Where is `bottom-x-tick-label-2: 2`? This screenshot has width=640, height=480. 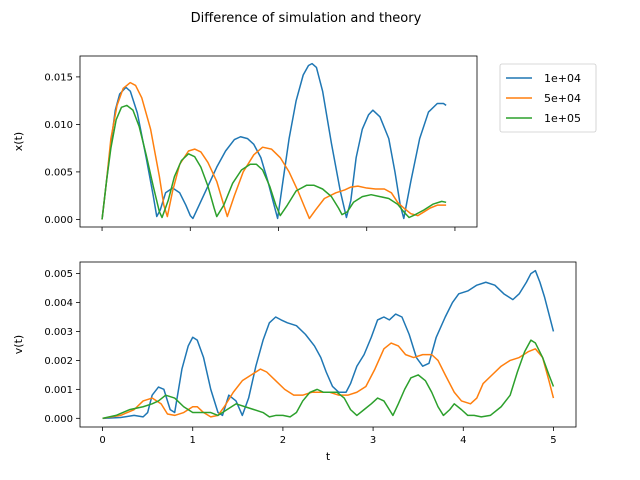 bottom-x-tick-label-2: 2 is located at coordinates (283, 440).